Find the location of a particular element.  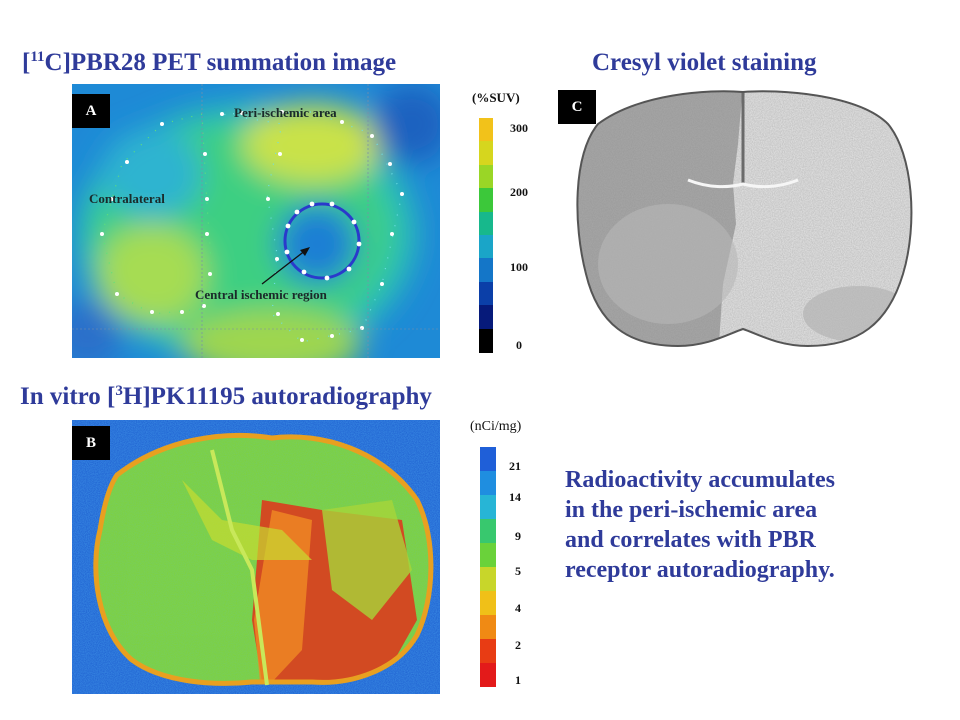

pet-roi-outlines is located at coordinates (252, 227).